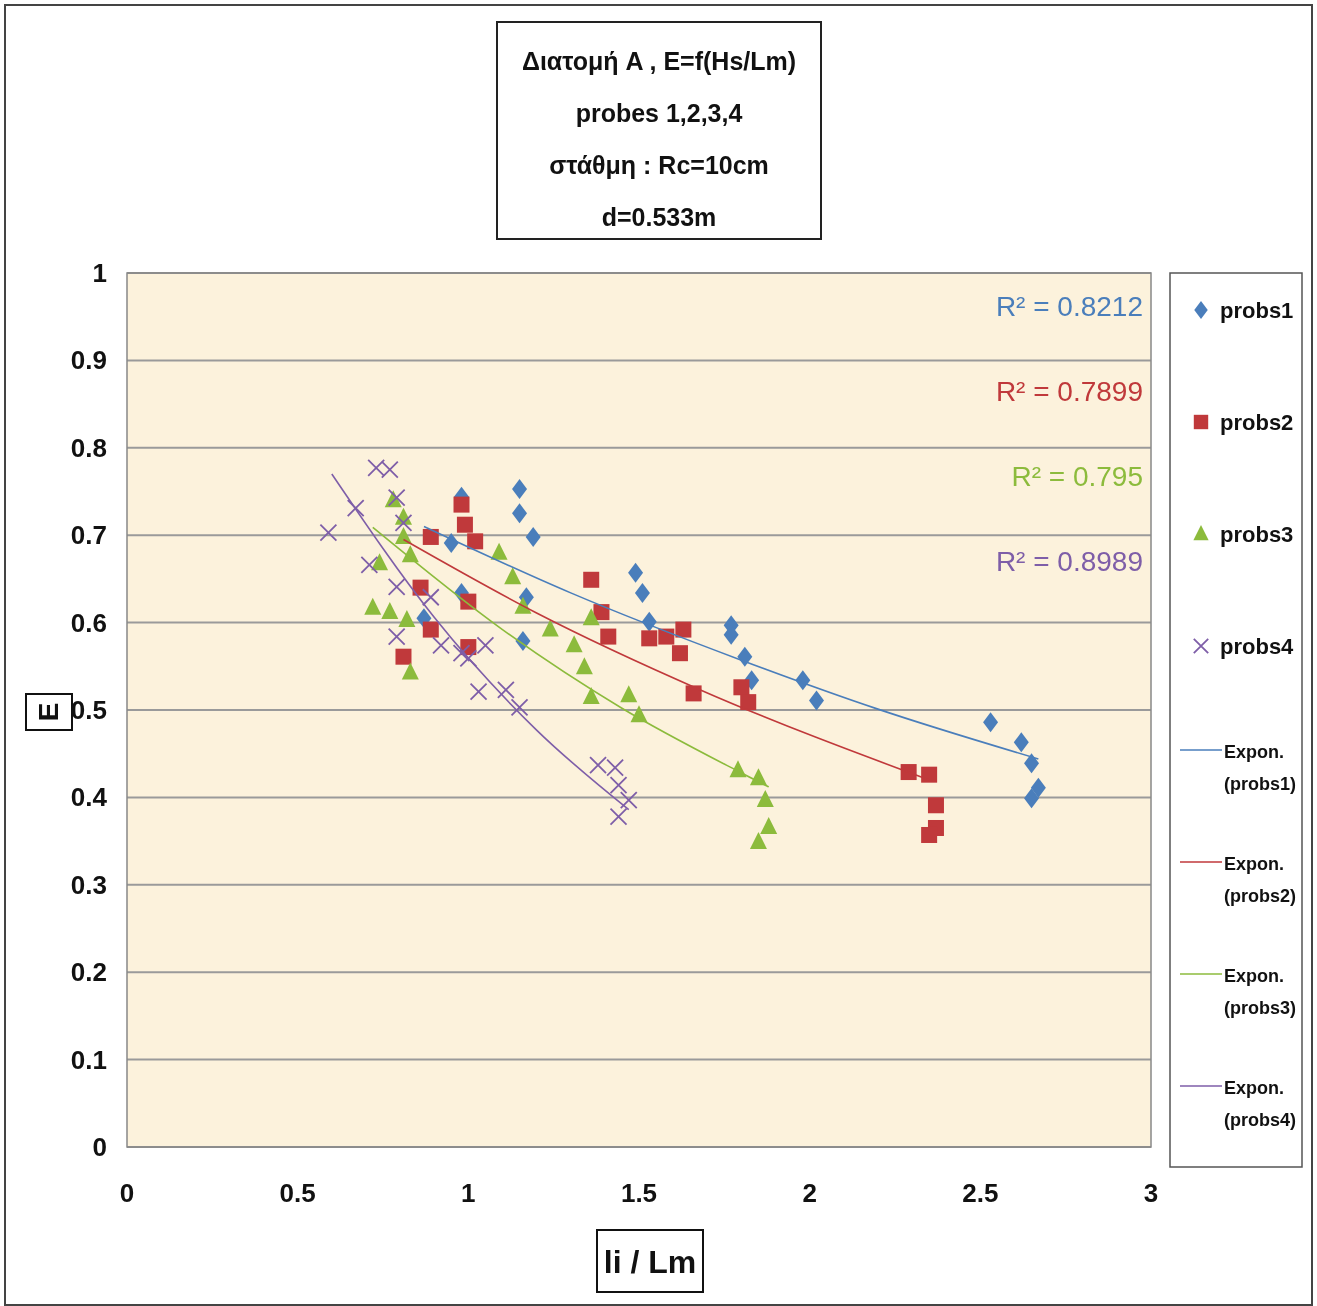 The width and height of the screenshot is (1317, 1306). What do you see at coordinates (659, 61) in the screenshot?
I see `chart-title: Διατομή A , E=f(Hs/Lm)` at bounding box center [659, 61].